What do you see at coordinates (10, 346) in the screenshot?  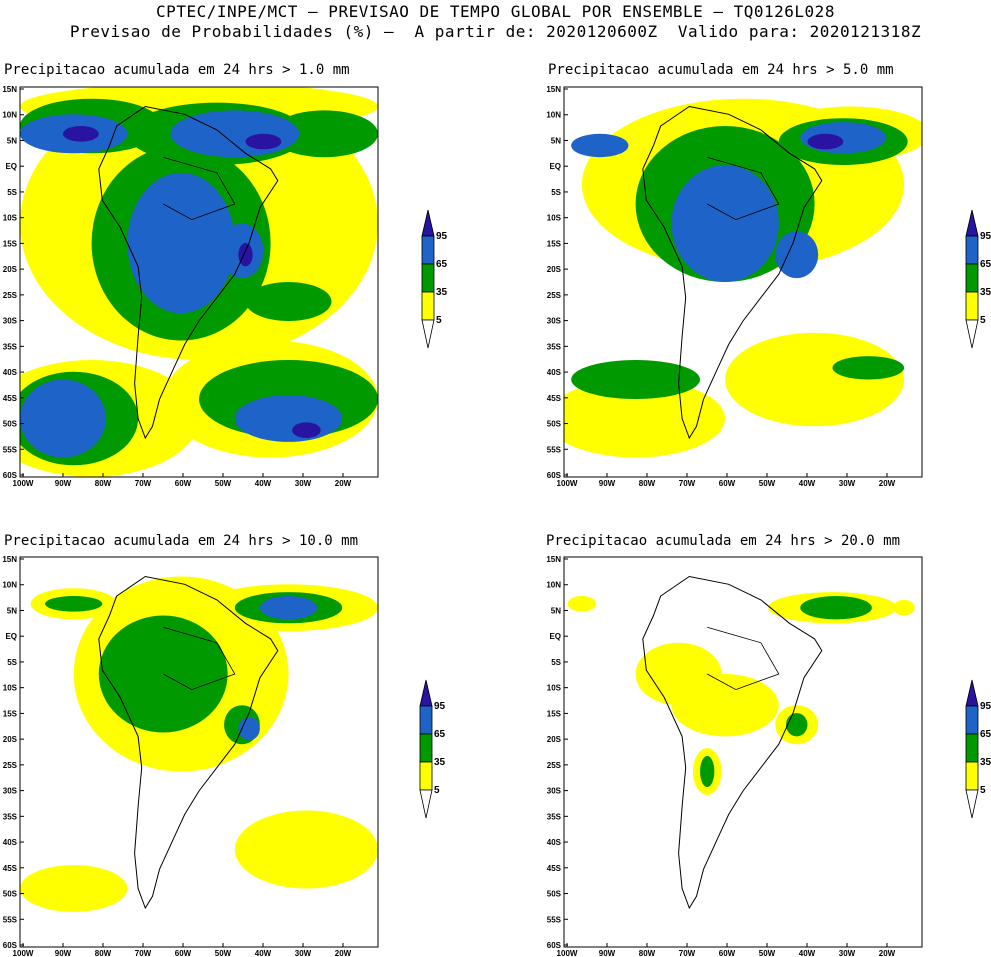 I see `lat-tick-label: 35S` at bounding box center [10, 346].